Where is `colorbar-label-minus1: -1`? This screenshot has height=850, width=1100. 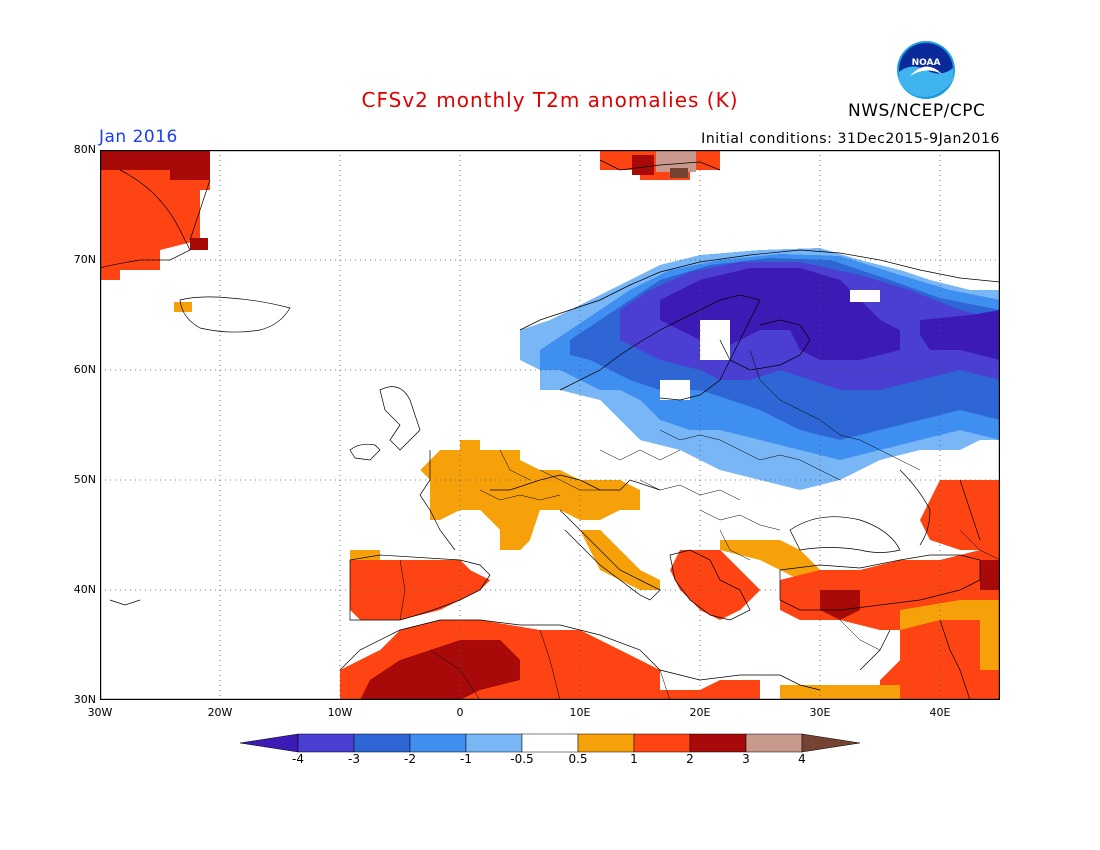
colorbar-label-minus1: -1 is located at coordinates (466, 759).